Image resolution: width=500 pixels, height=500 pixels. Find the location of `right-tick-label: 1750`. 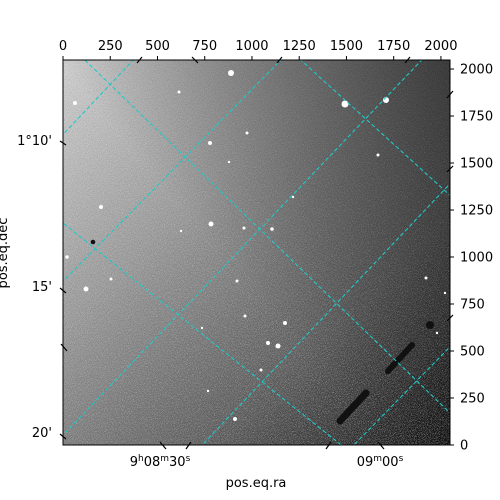

right-tick-label: 1750 is located at coordinates (476, 117).